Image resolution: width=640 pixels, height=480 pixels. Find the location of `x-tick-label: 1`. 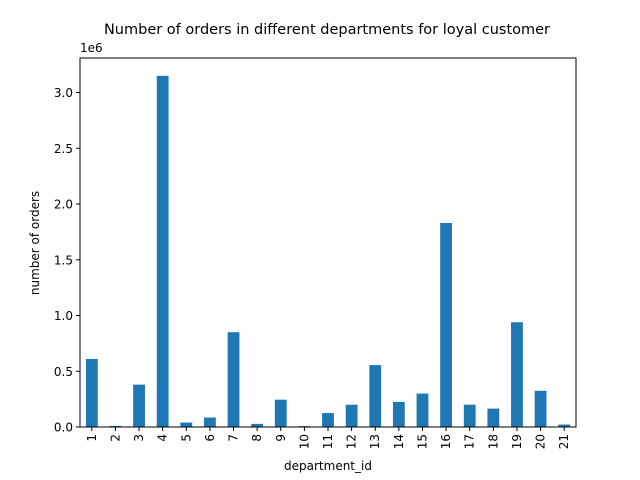

x-tick-label: 1 is located at coordinates (92, 438).